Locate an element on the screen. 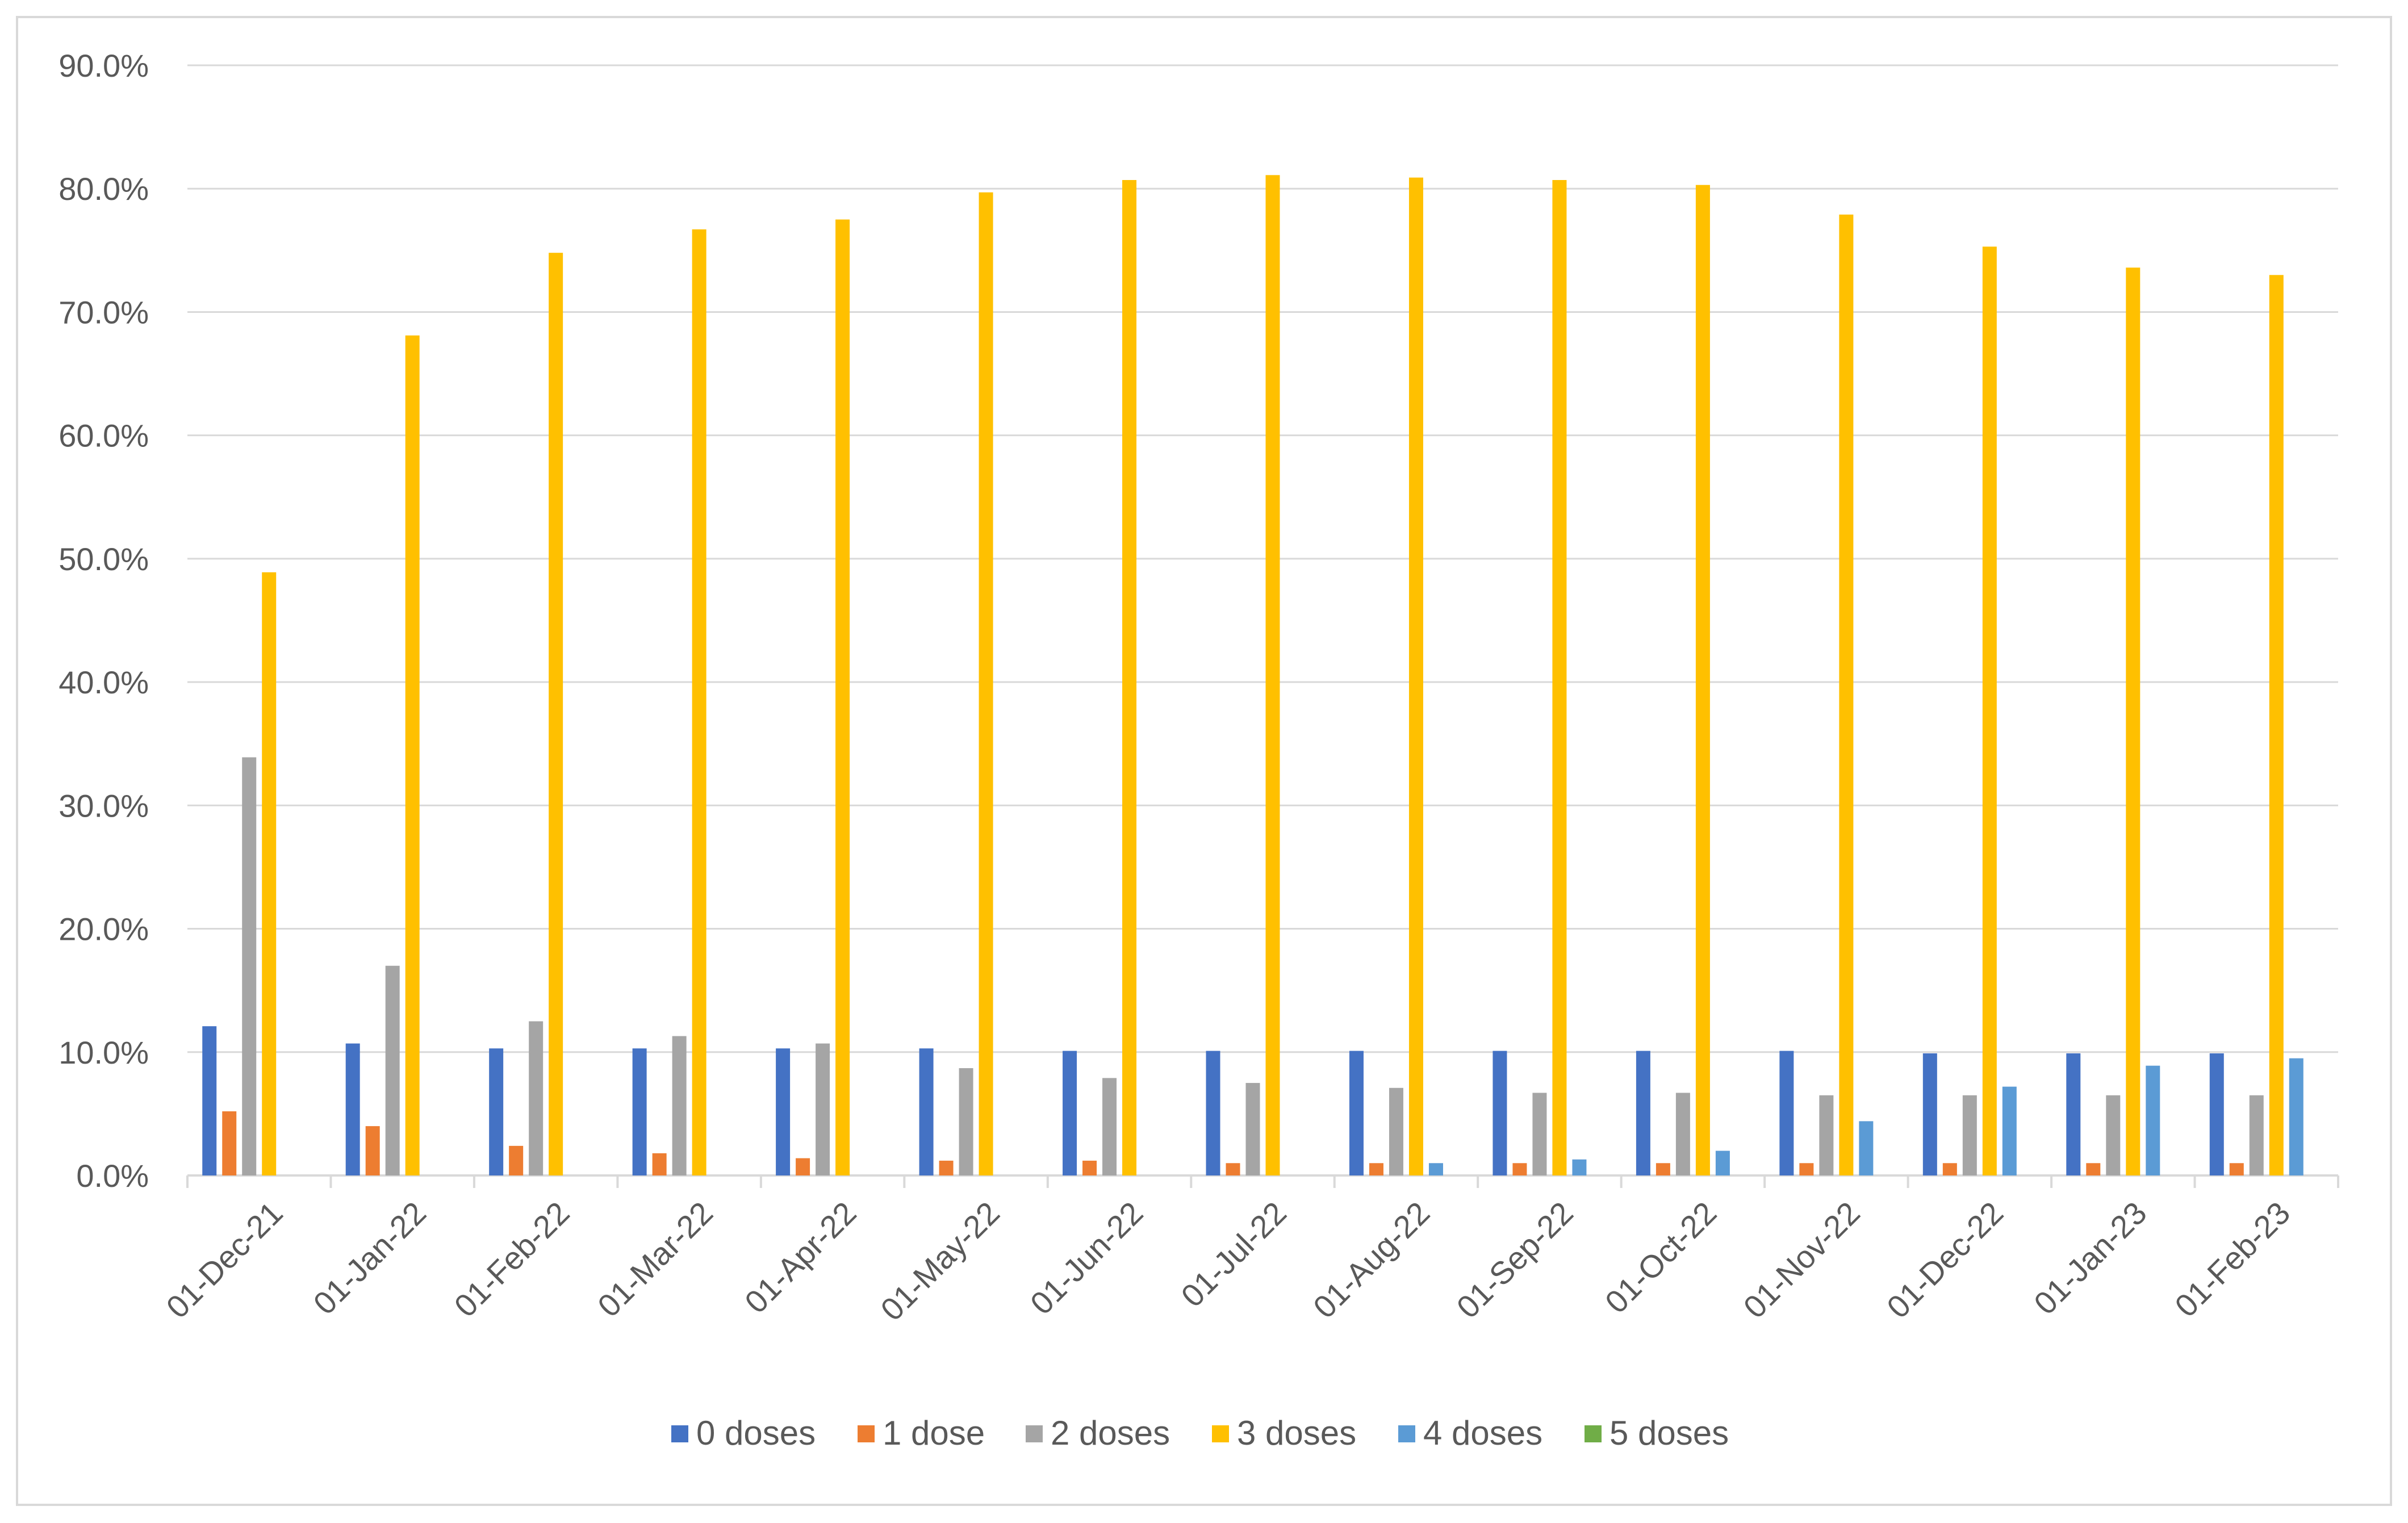 The image size is (2408, 1523). y-tick-label: 0.0% is located at coordinates (112, 1176).